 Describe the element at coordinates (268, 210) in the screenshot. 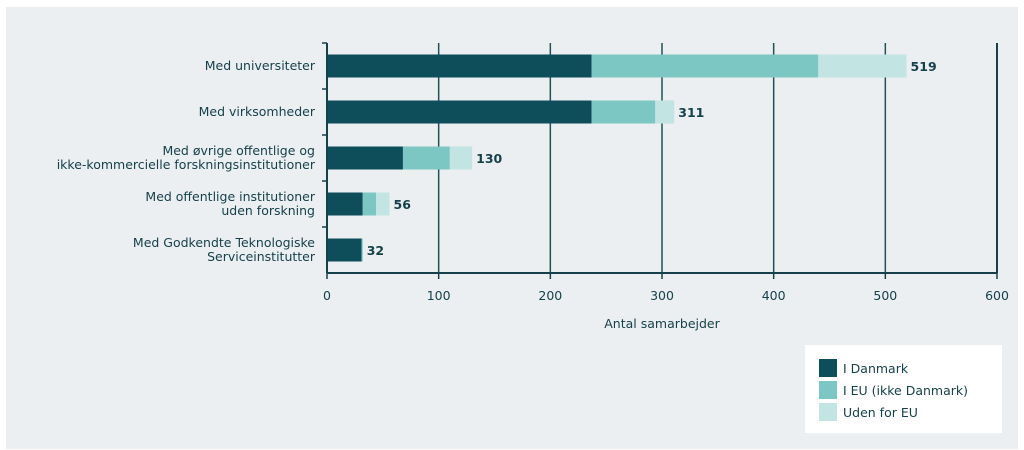

I see `category-label: uden forskning` at that location.